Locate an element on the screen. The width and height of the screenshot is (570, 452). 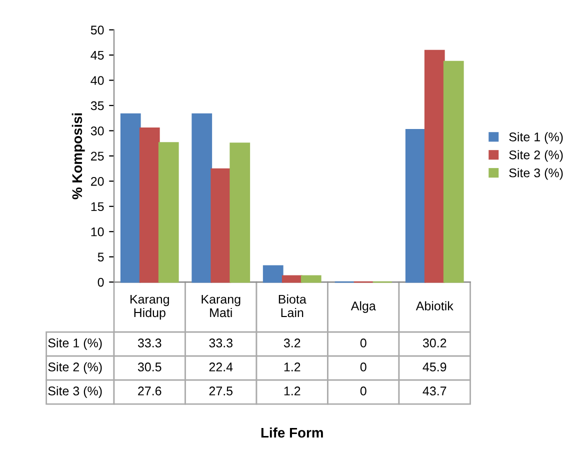
legend-label: Site 1 (%) is located at coordinates (536, 138).